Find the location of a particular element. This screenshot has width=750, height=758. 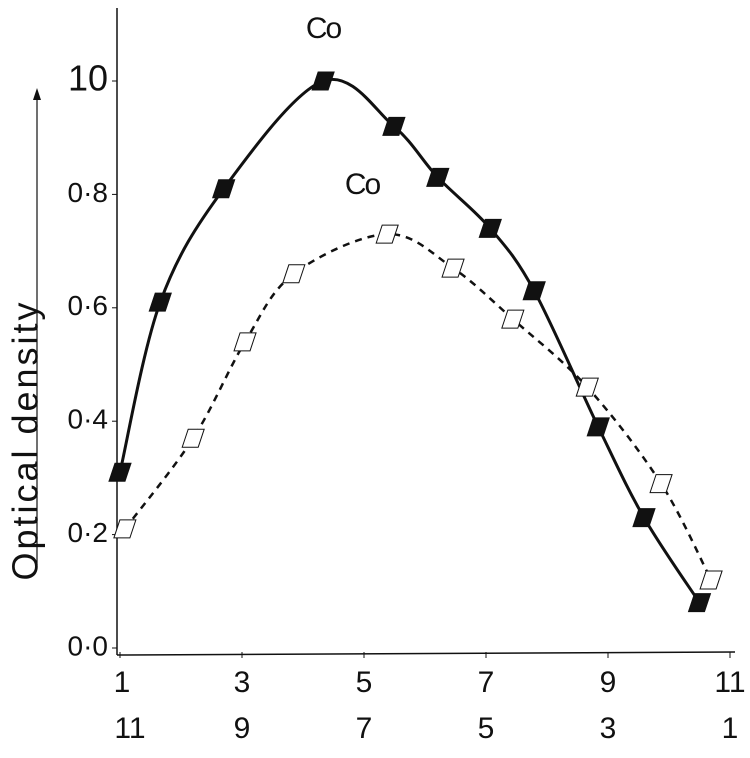

y-tick-label: 0·6 is located at coordinates (88, 305).